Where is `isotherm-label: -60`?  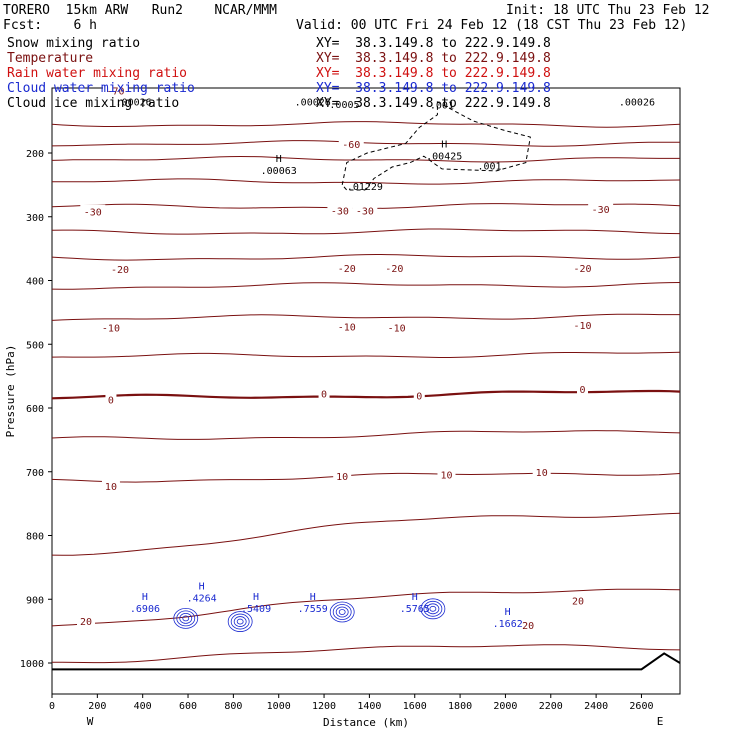
isotherm-label: -60 is located at coordinates (351, 145).